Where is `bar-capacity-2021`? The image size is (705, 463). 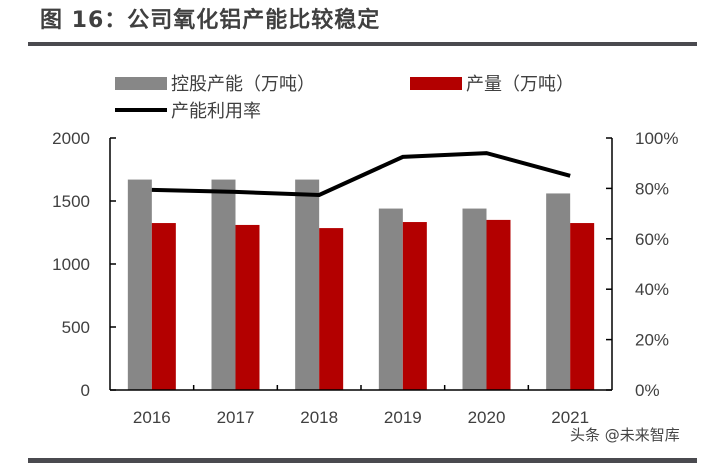
bar-capacity-2021 is located at coordinates (558, 291).